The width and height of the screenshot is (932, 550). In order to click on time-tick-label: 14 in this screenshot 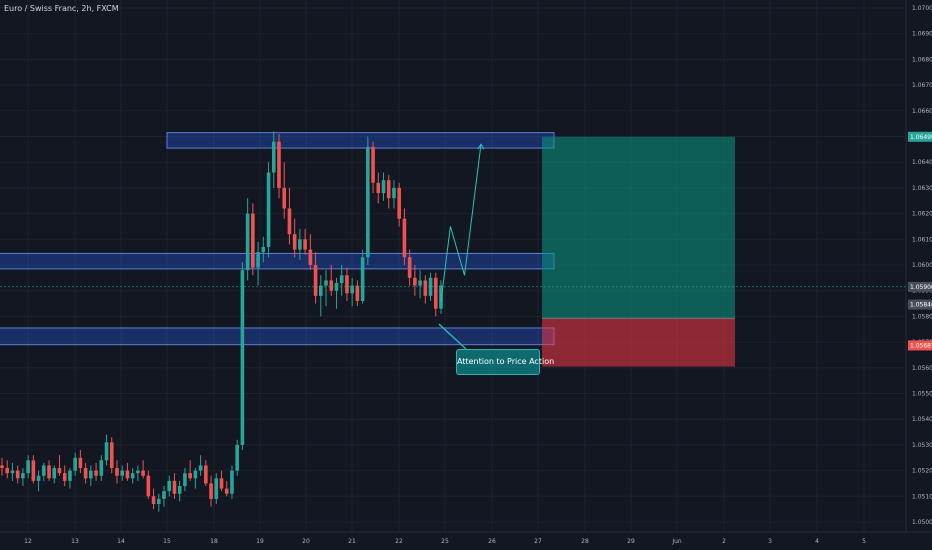, I will do `click(121, 541)`.